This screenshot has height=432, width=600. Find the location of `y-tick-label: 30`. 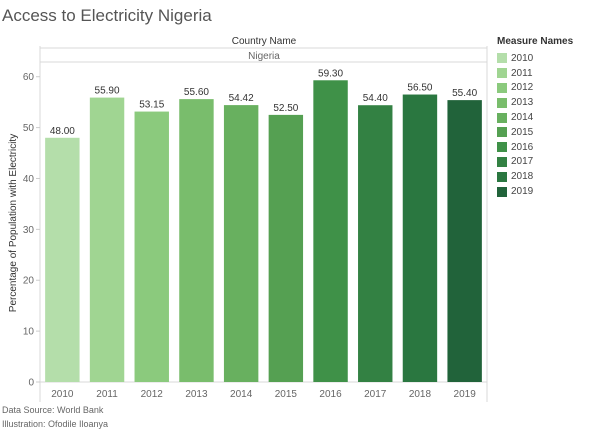

y-tick-label: 30 is located at coordinates (29, 230).